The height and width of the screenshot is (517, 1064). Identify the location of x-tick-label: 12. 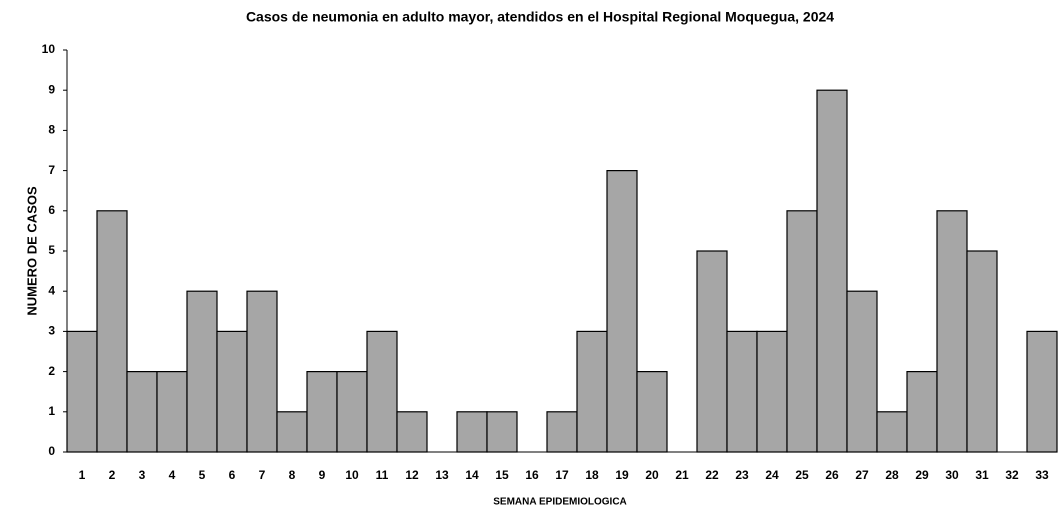
(412, 475).